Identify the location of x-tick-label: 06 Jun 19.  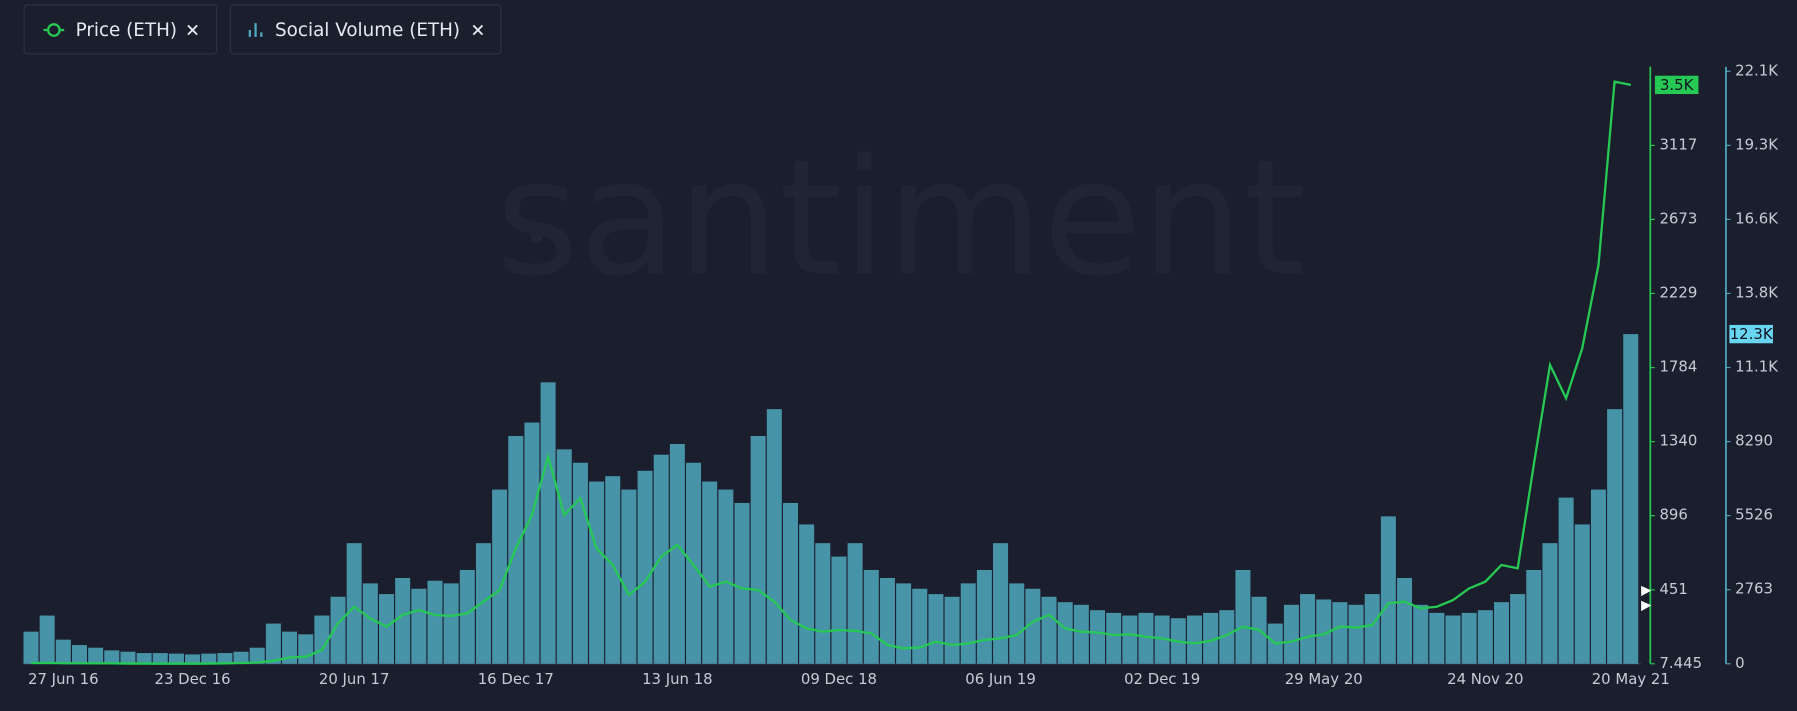
(1000, 679).